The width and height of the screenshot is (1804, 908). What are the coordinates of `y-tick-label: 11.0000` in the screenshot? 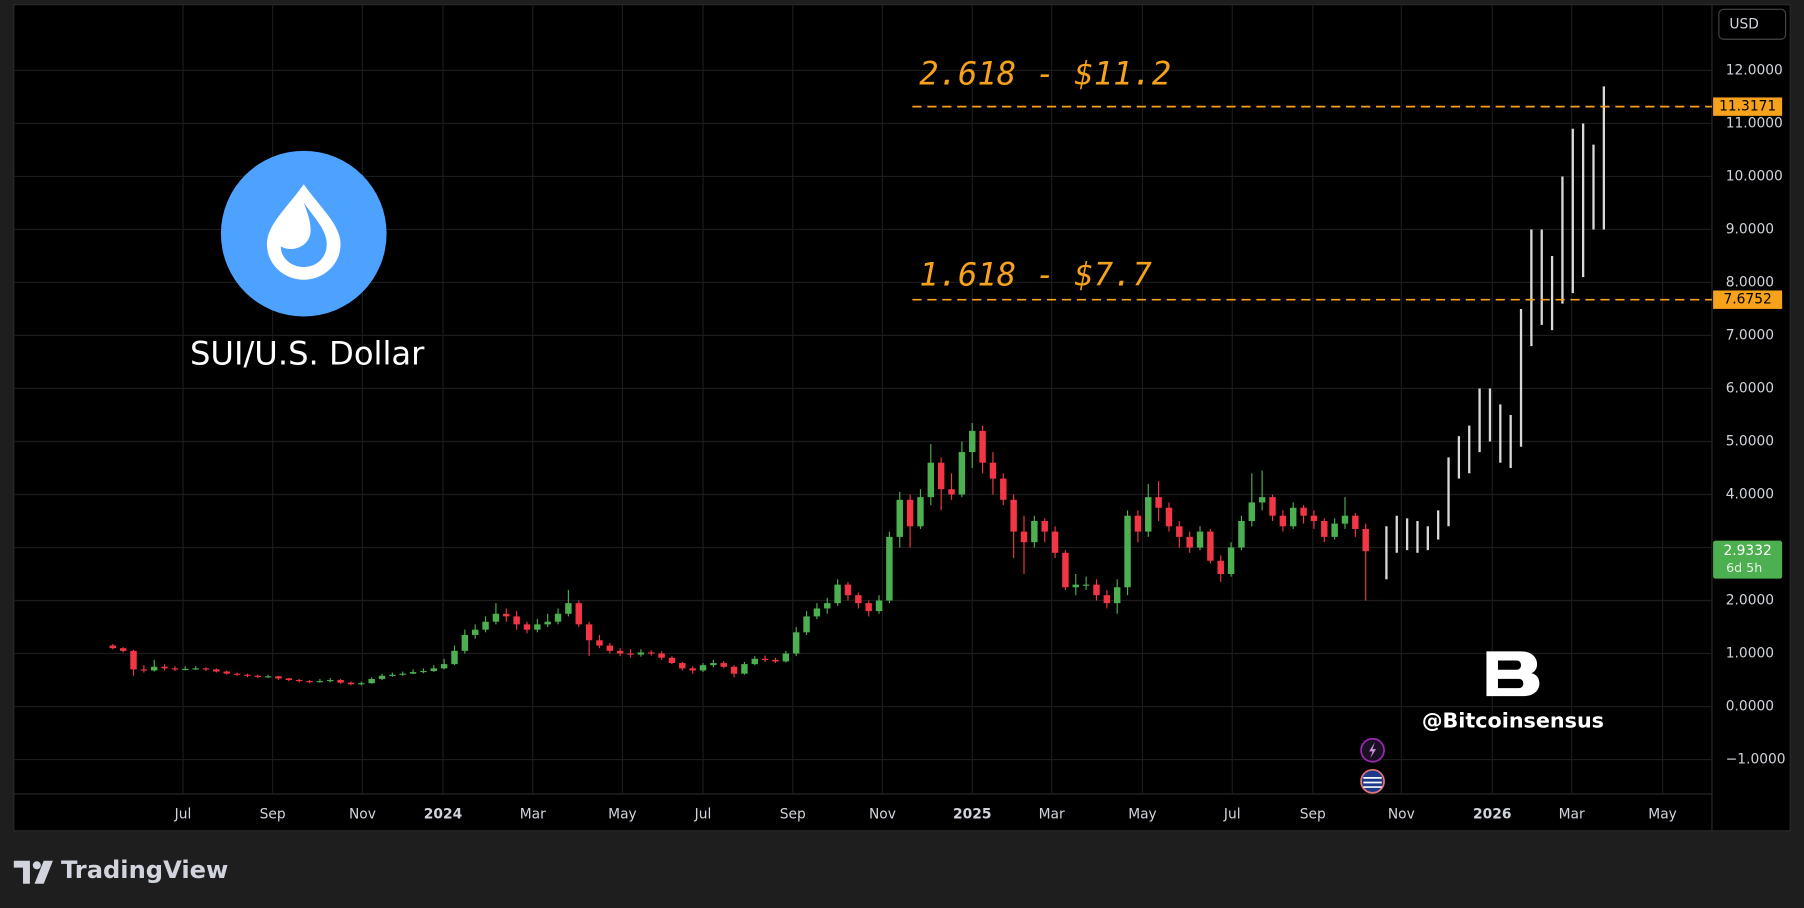 It's located at (1754, 123).